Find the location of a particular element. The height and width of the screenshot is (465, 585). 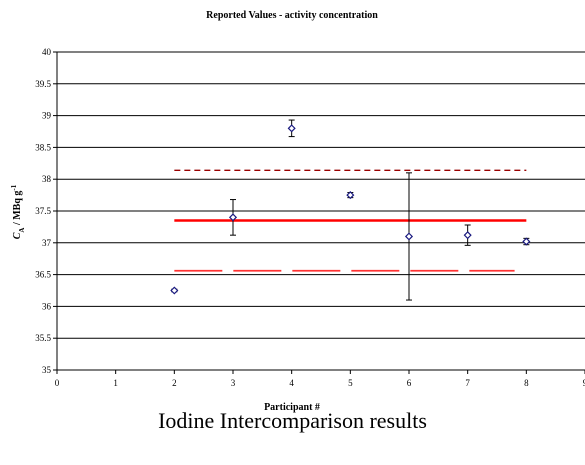

y-tick-label: 39.5 is located at coordinates (43, 84).